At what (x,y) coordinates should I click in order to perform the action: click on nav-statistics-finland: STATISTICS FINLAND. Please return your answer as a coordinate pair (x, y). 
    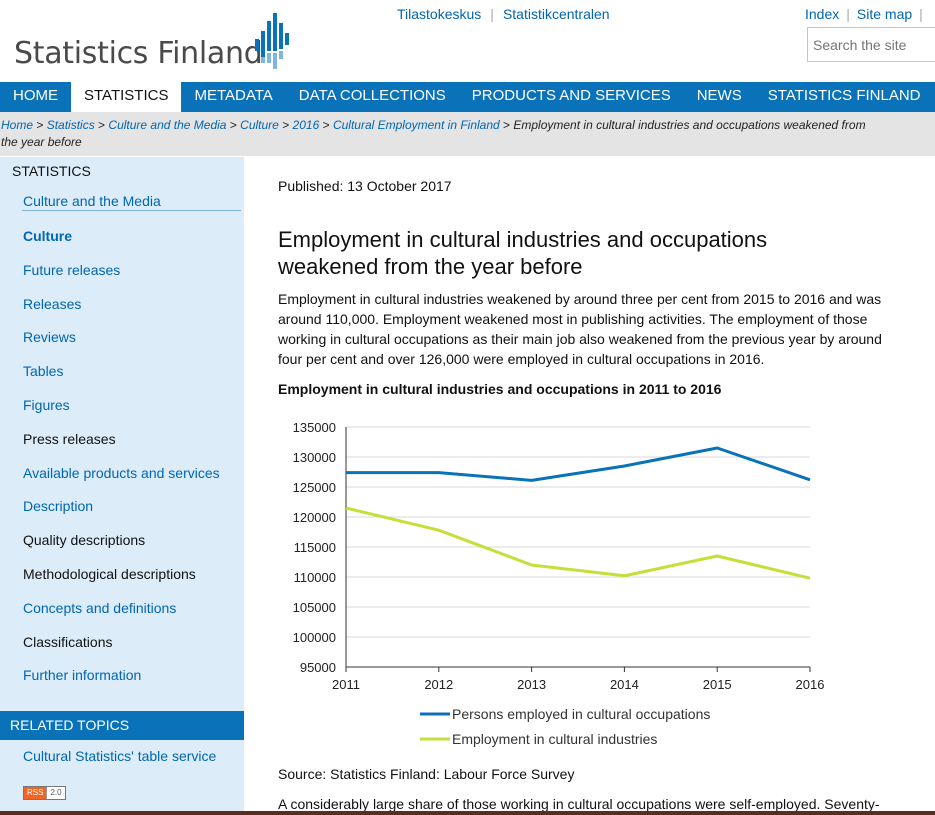
    Looking at the image, I should click on (844, 95).